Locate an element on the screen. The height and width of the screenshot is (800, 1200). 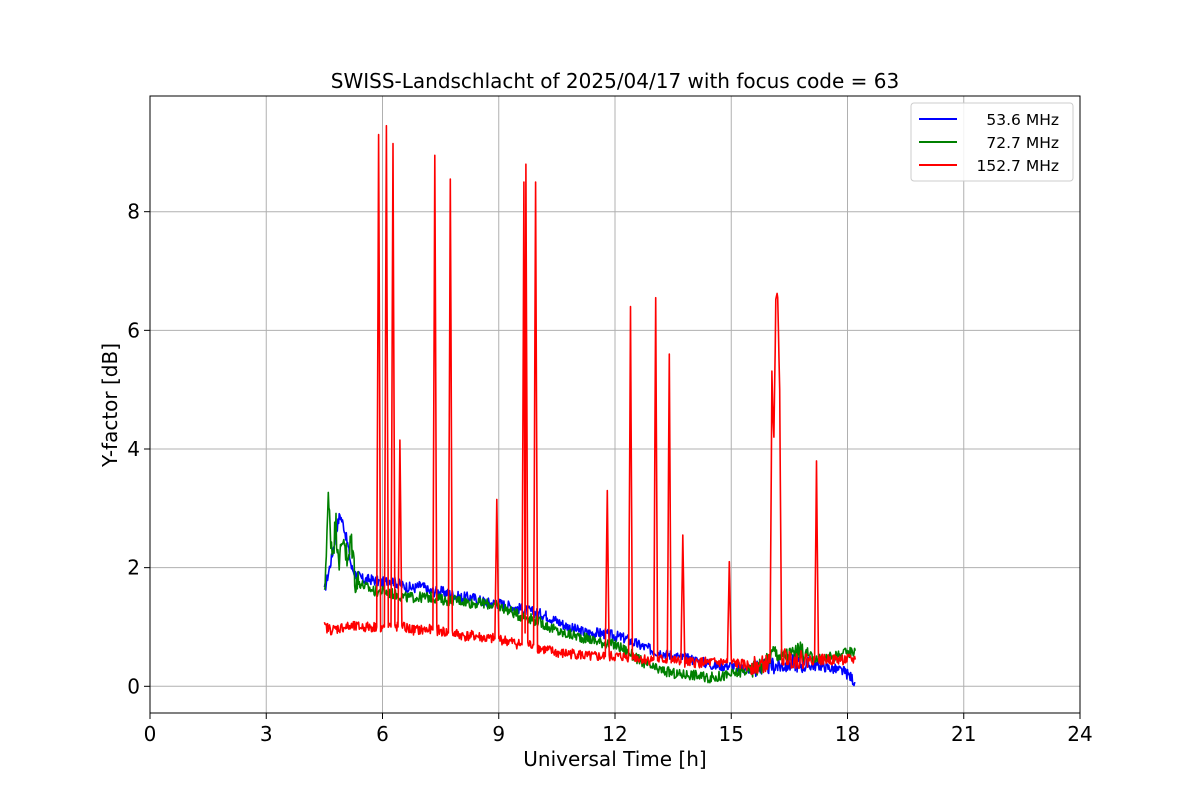
x-tick-label: 24 is located at coordinates (1079, 734).